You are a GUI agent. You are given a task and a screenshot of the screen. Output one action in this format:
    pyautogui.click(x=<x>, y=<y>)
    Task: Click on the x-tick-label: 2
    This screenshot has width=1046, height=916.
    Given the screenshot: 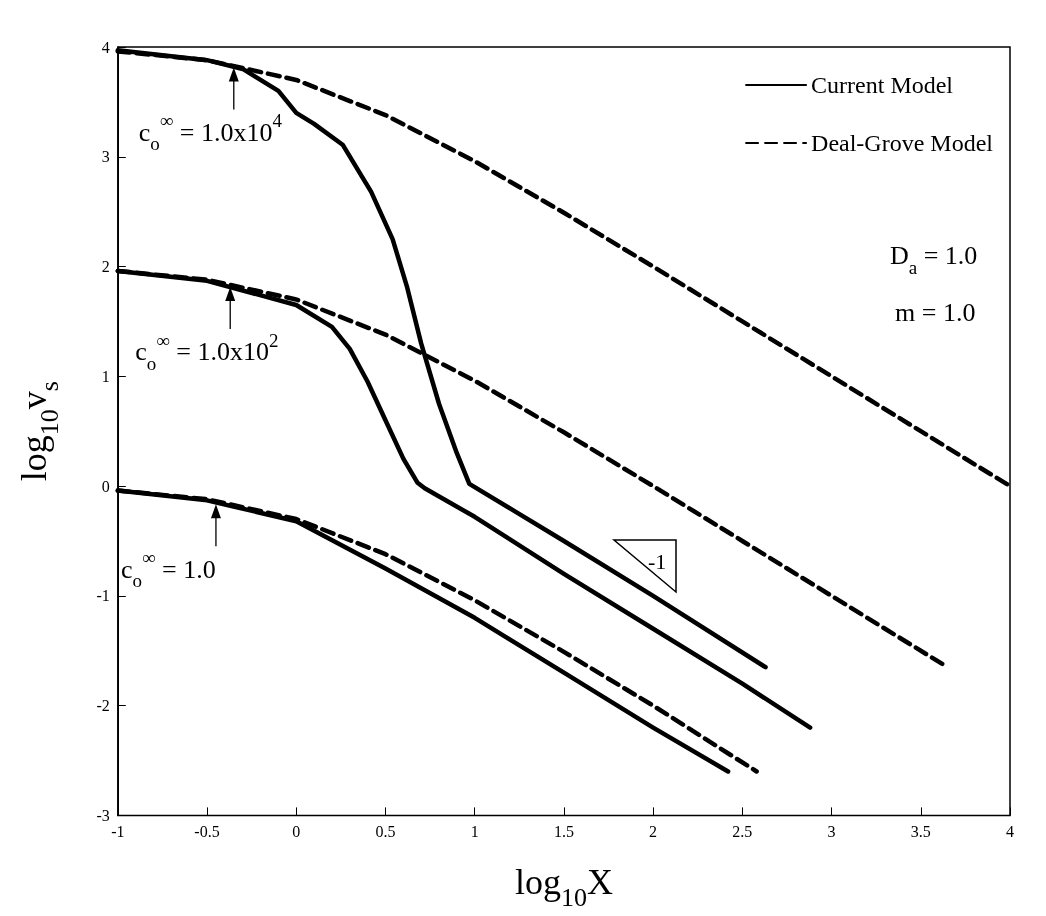 What is the action you would take?
    pyautogui.click(x=653, y=831)
    